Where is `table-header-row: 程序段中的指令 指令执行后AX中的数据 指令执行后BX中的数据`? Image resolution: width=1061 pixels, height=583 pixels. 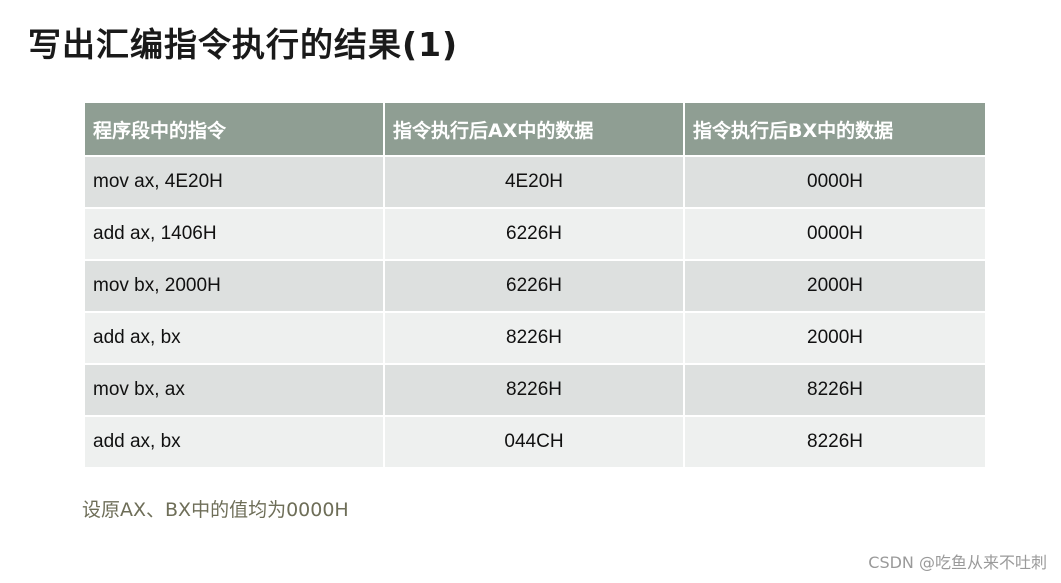
table-header-row: 程序段中的指令 指令执行后AX中的数据 指令执行后BX中的数据 is located at coordinates (535, 129).